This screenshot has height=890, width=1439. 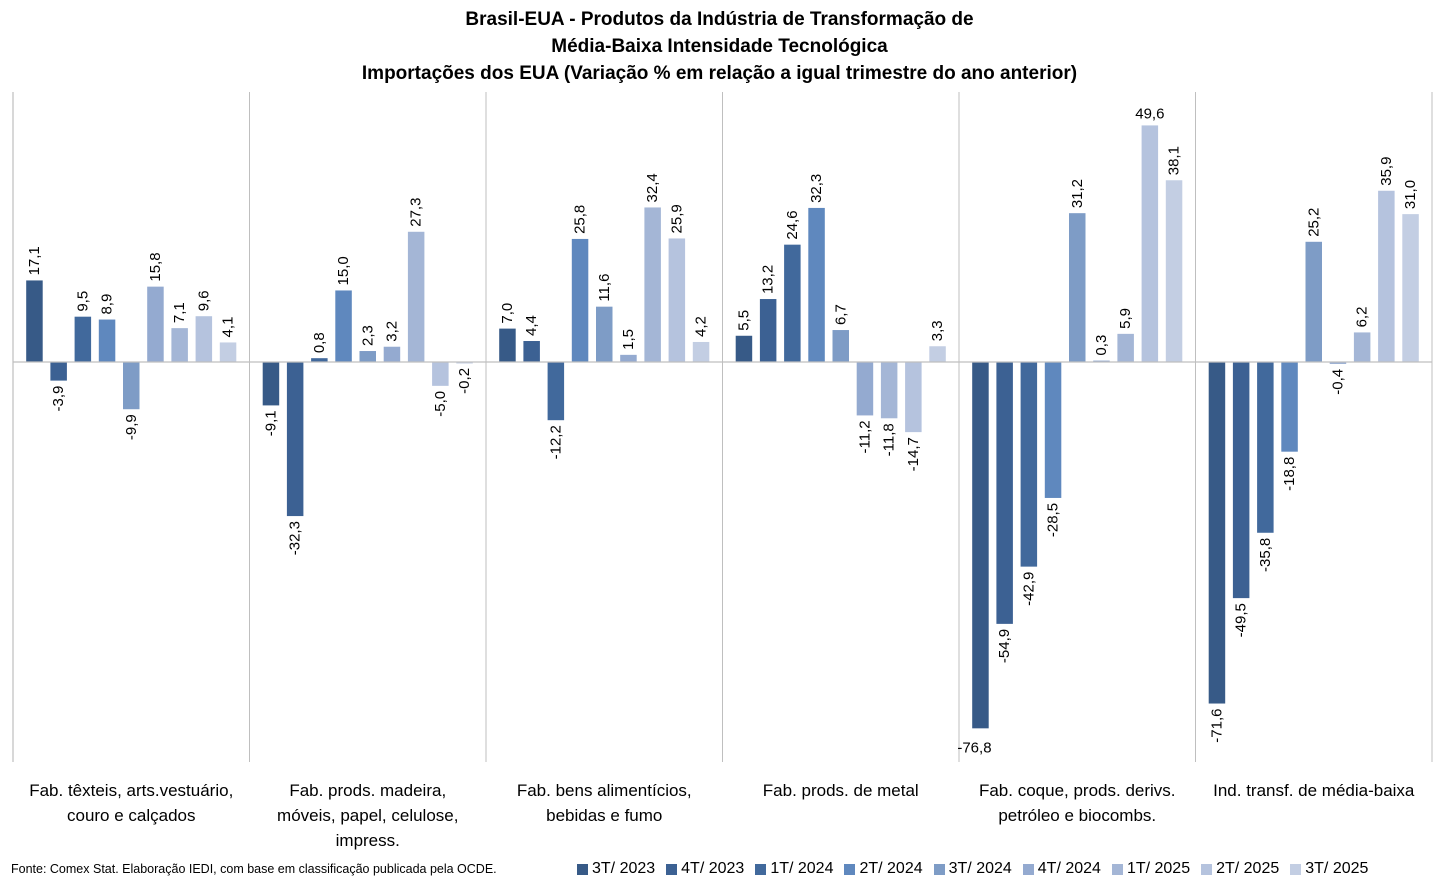 I want to click on category-label-line: bebidas e fumo, so click(x=604, y=815).